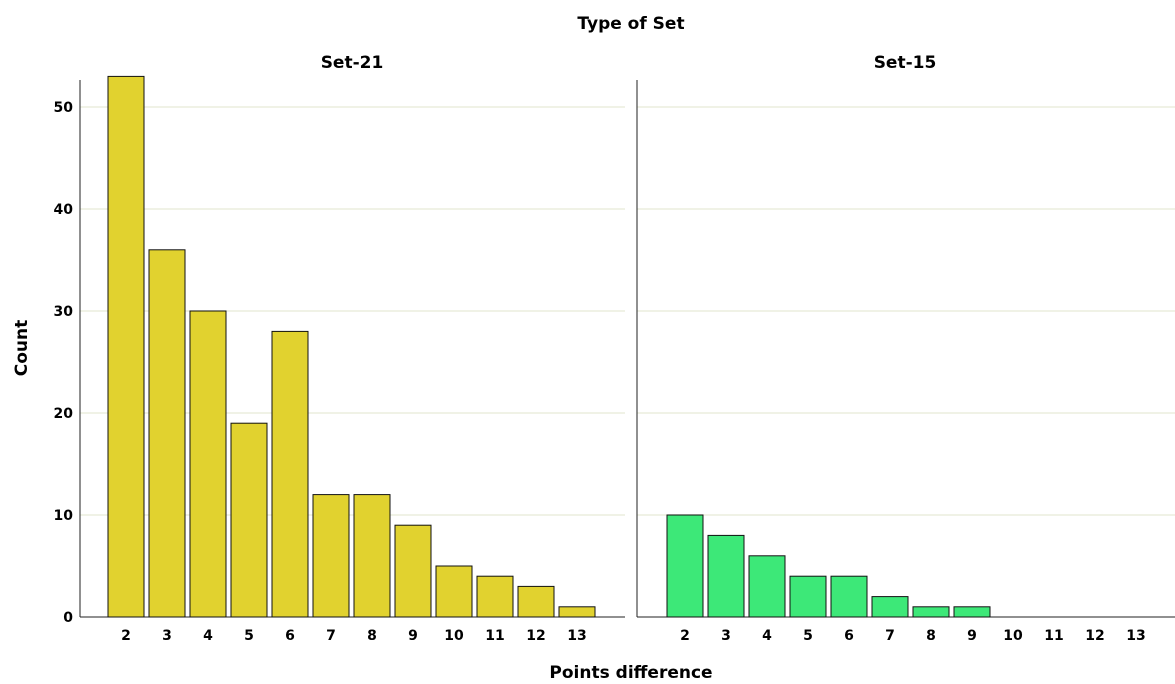 The image size is (1175, 684). I want to click on x-axis-title: Points difference, so click(630, 673).